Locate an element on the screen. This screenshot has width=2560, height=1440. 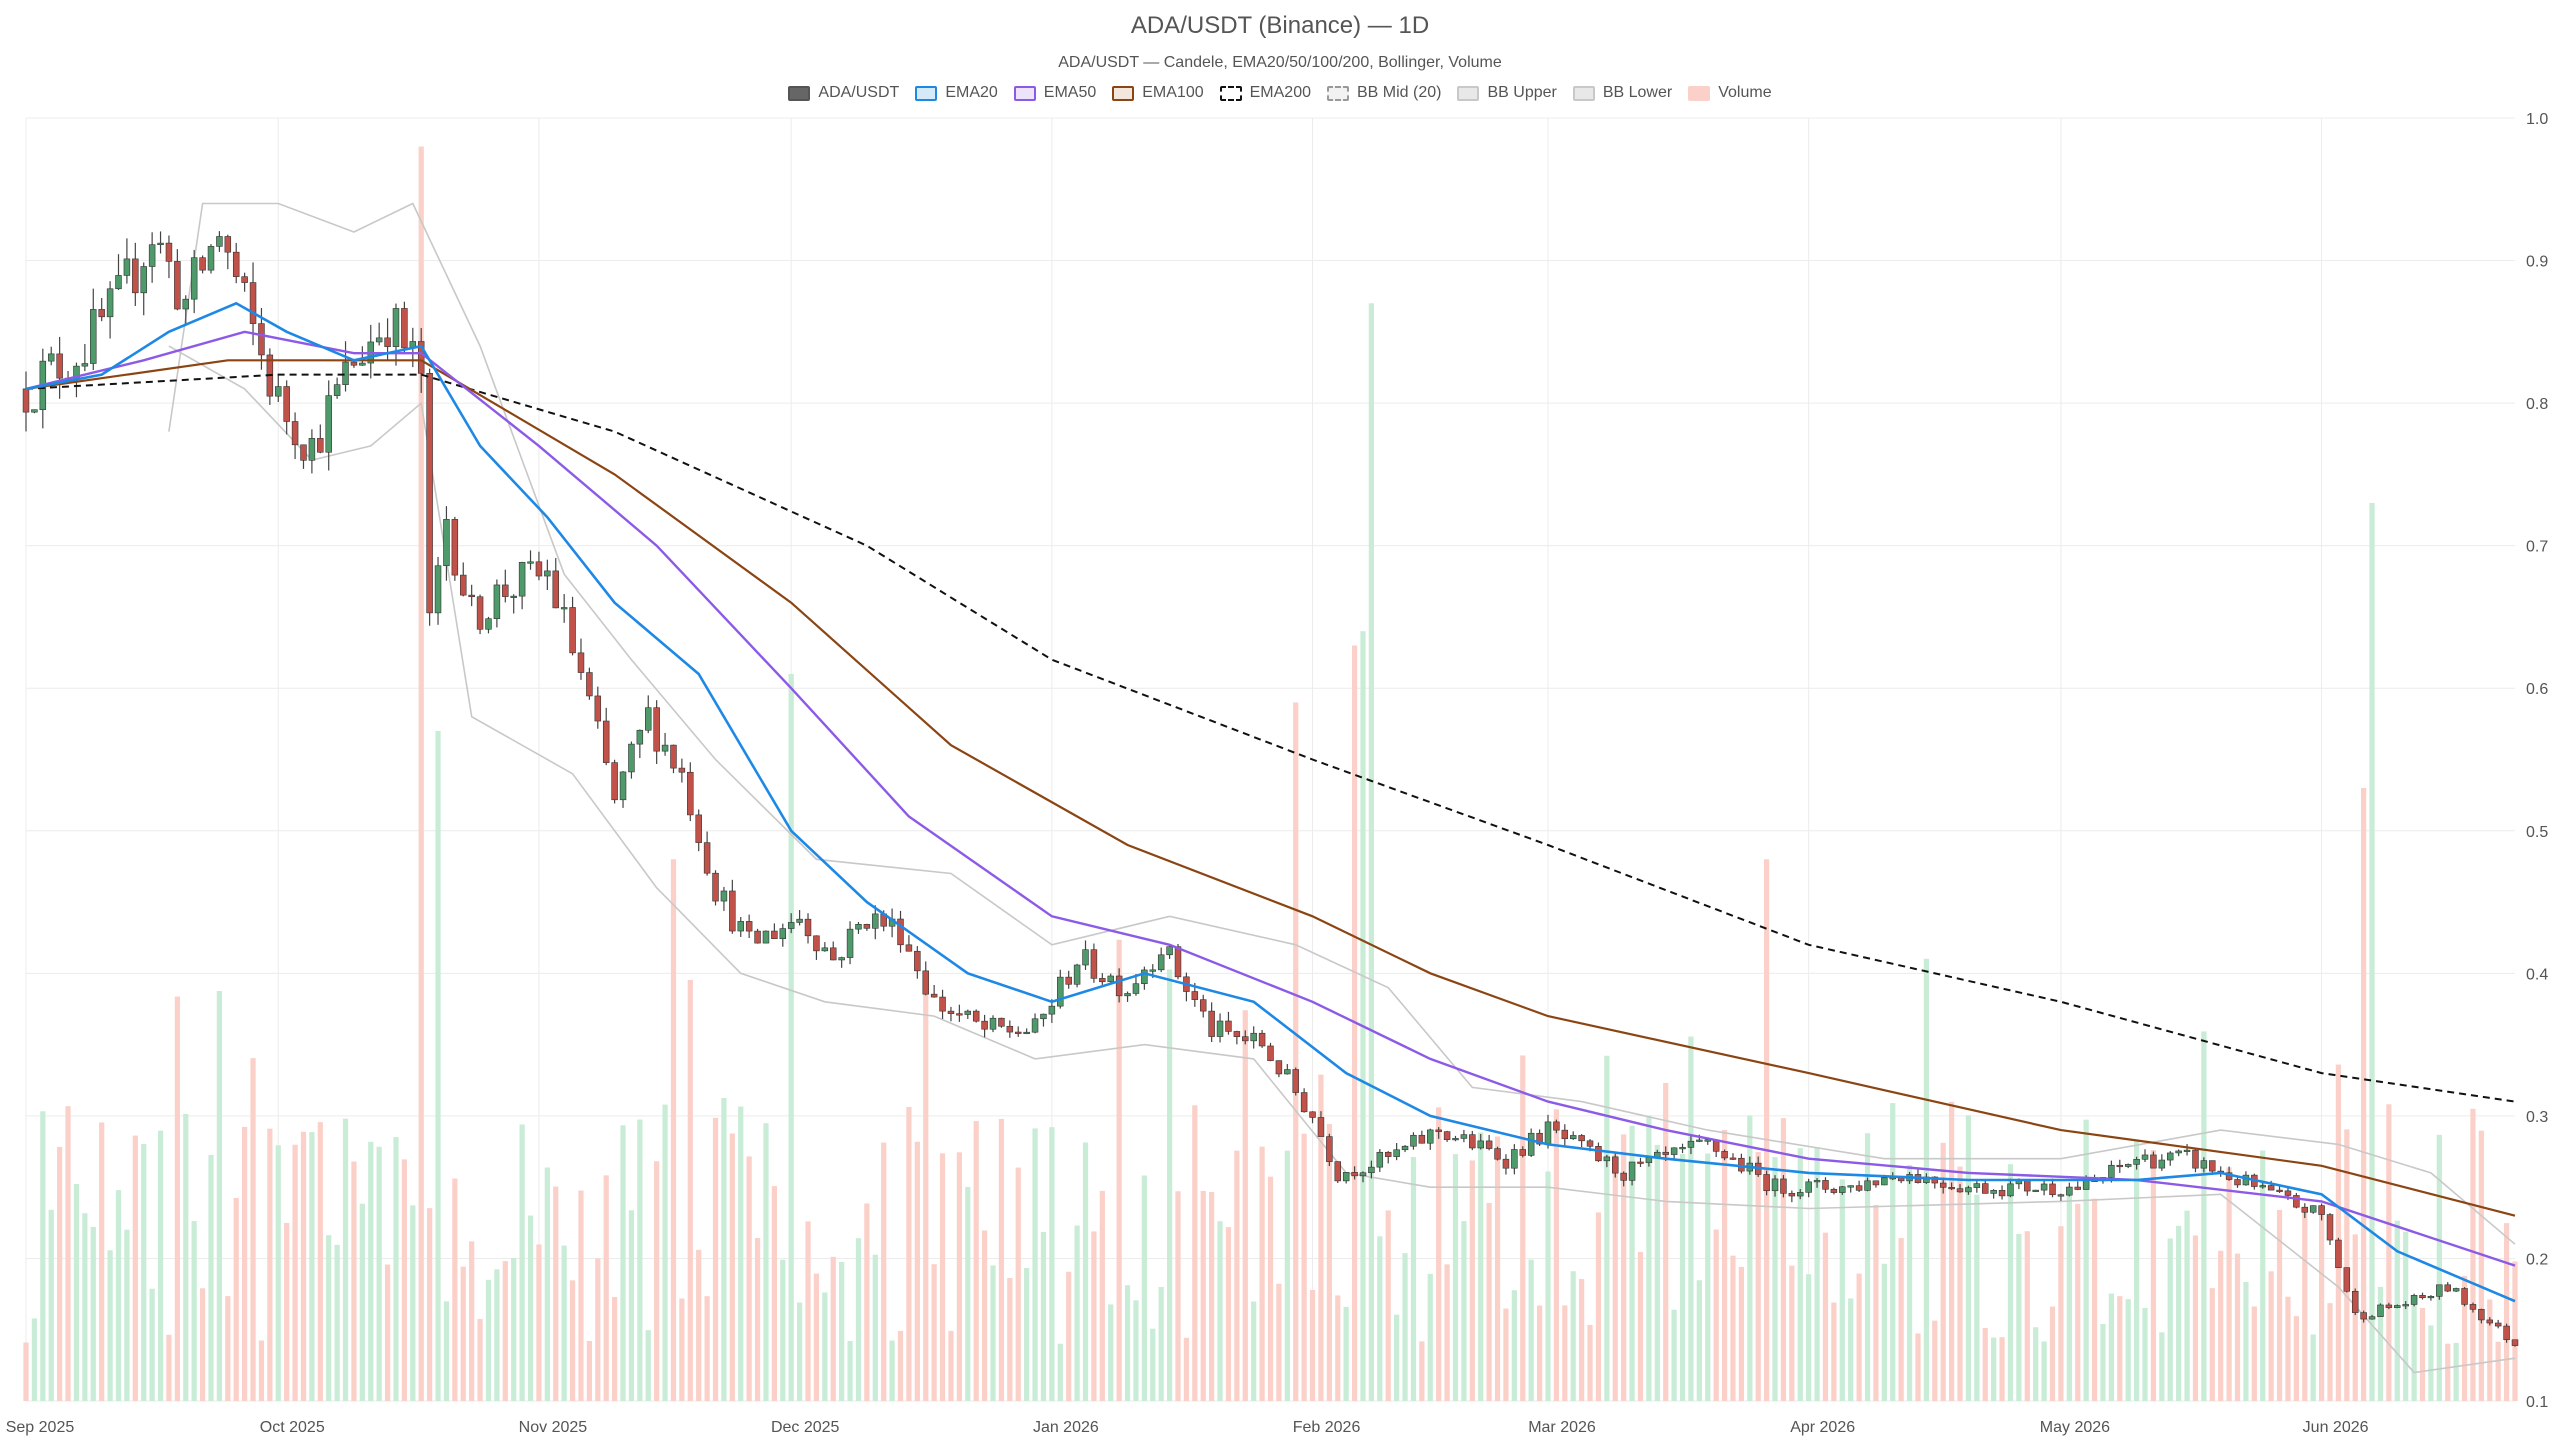
legend-item-ema100: EMA100 is located at coordinates (1158, 93).